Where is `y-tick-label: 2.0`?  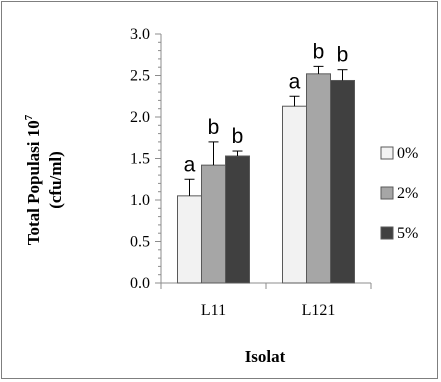
y-tick-label: 2.0 is located at coordinates (140, 117).